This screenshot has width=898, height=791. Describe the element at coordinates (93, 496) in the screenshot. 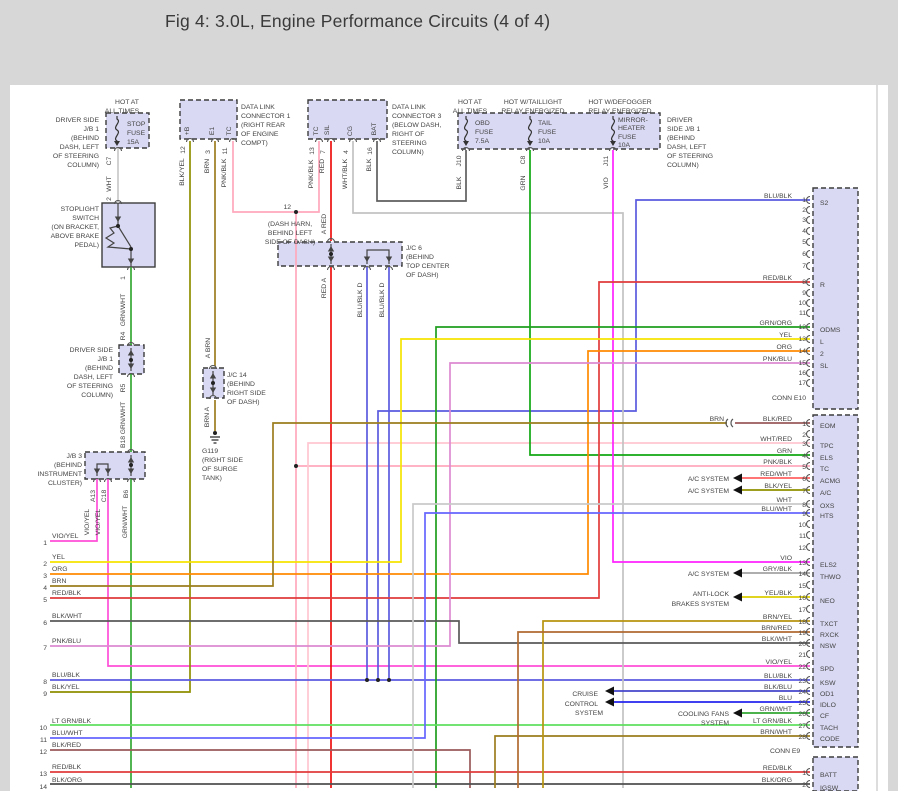

I see `label: A13` at that location.